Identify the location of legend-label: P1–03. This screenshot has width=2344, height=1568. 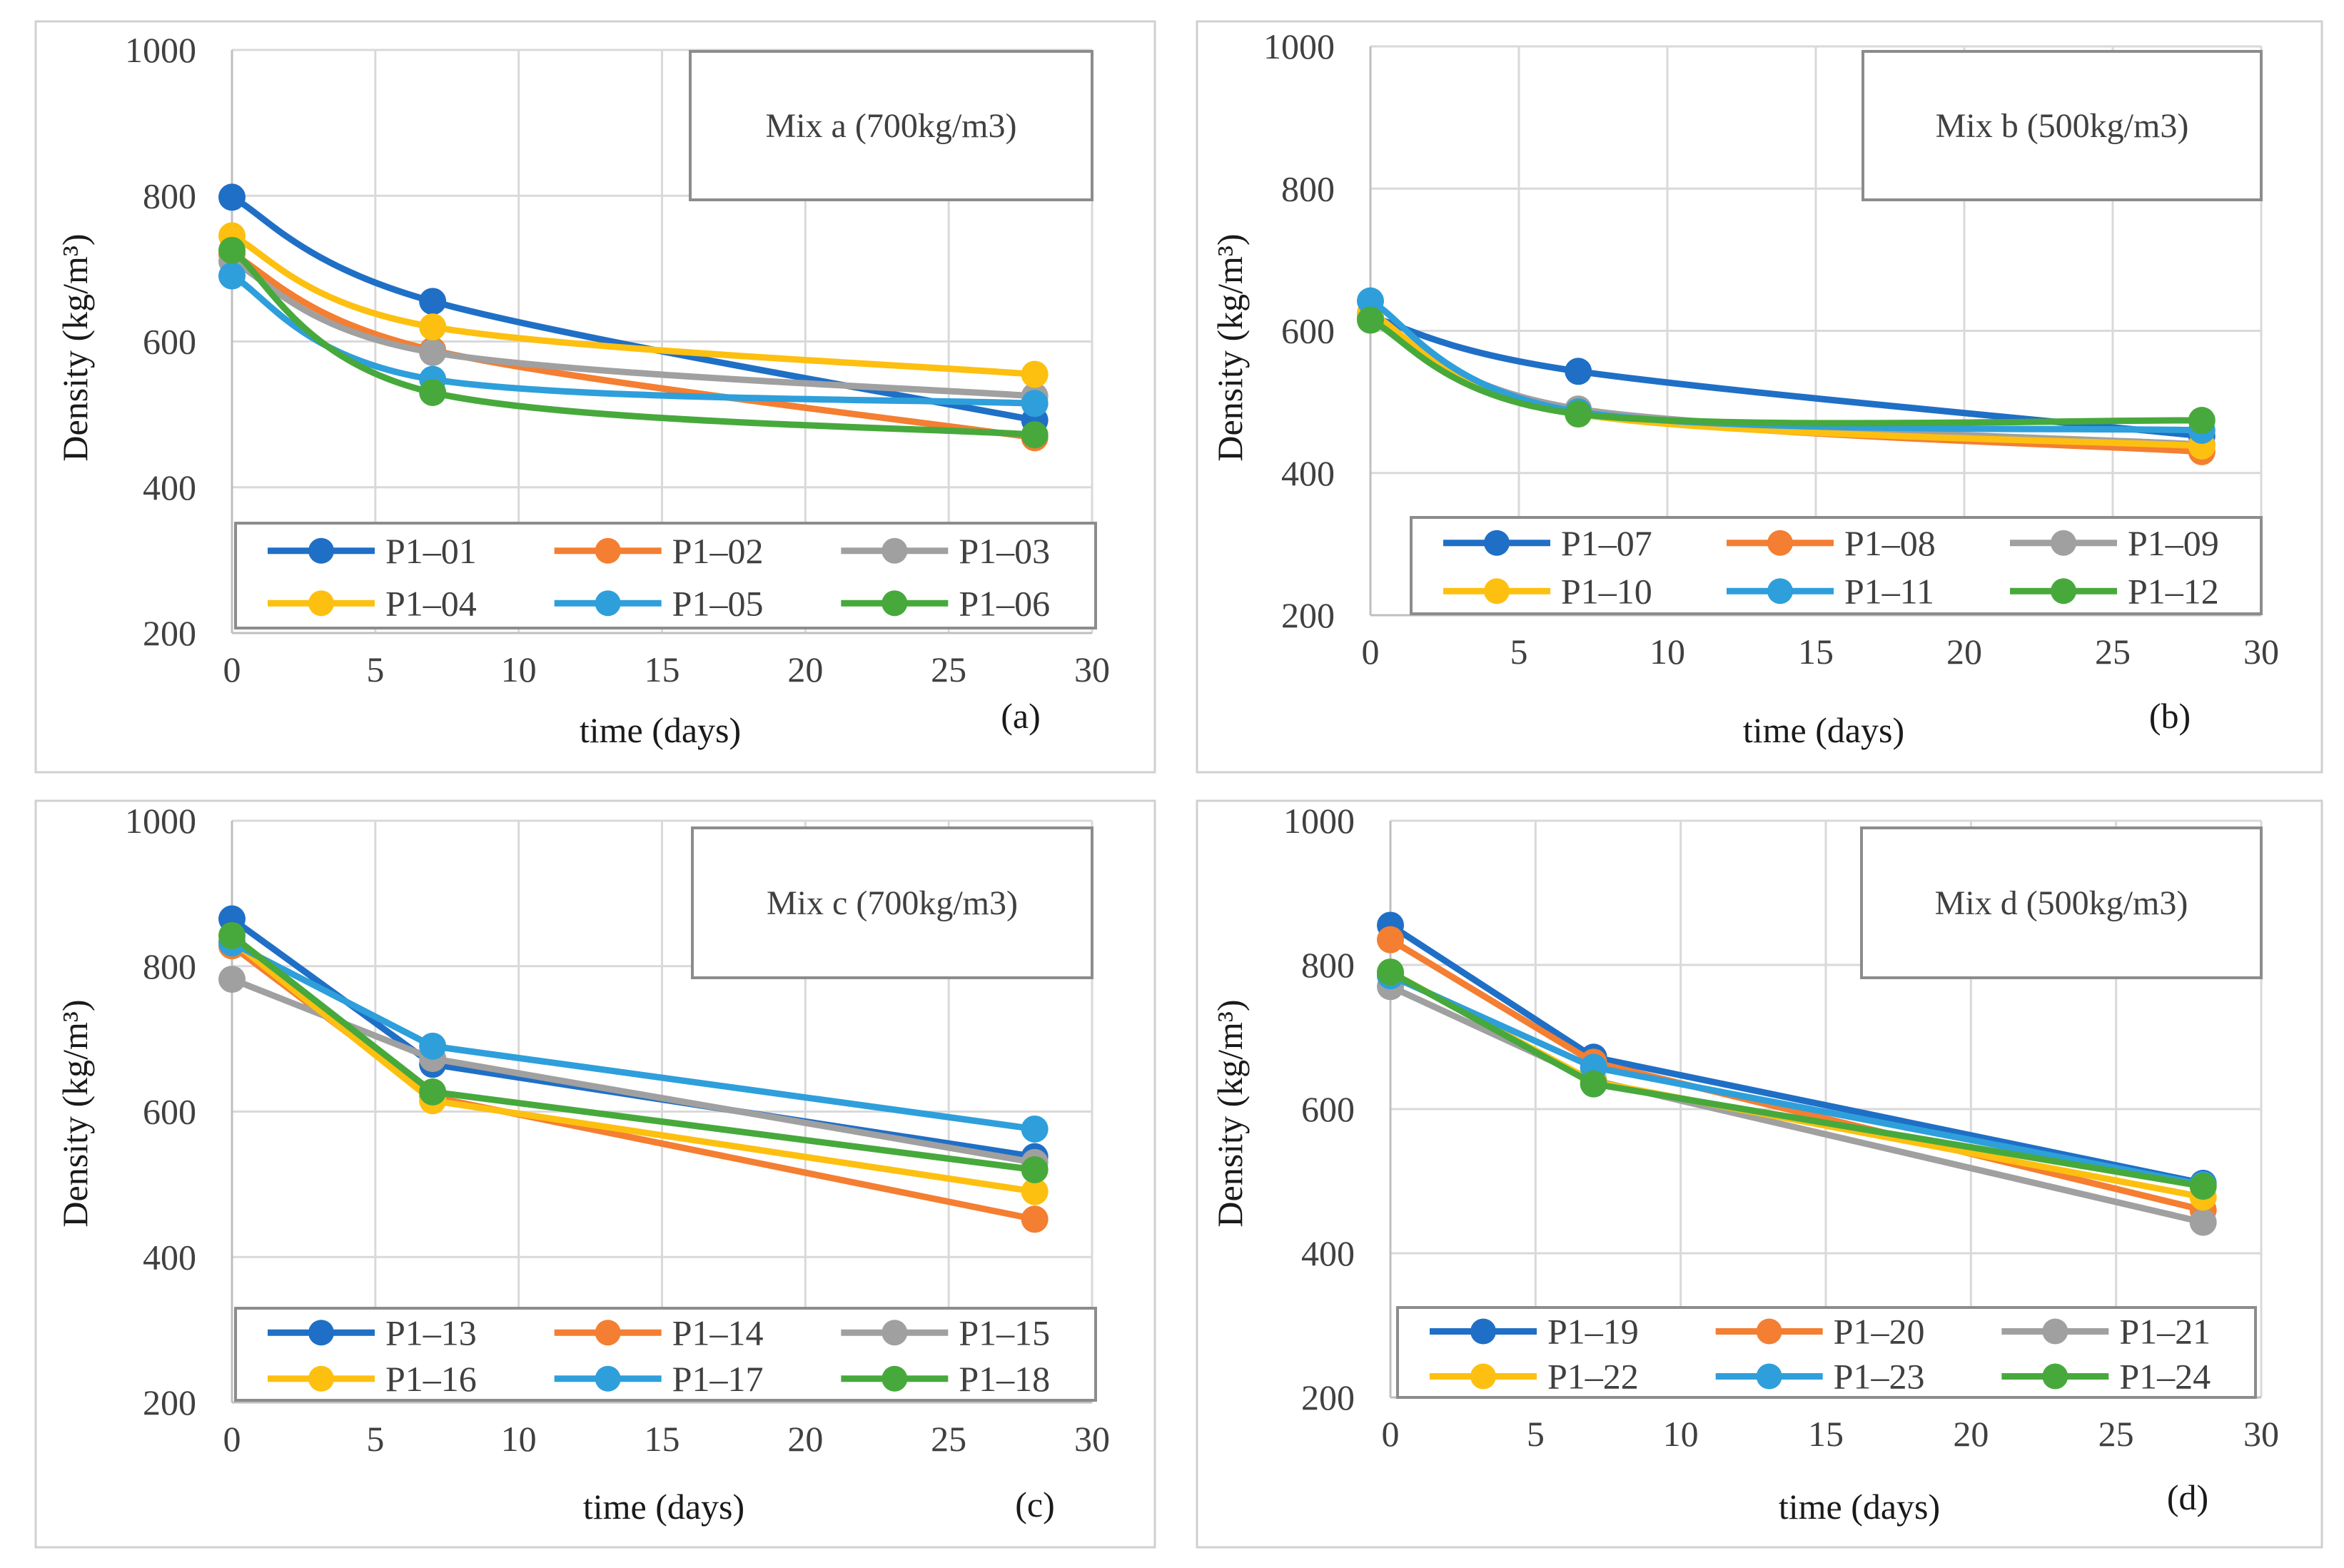
(1004, 551).